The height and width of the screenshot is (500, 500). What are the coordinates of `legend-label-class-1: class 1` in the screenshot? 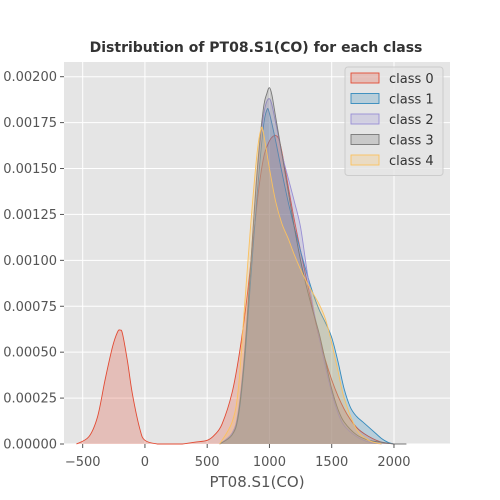 It's located at (411, 100).